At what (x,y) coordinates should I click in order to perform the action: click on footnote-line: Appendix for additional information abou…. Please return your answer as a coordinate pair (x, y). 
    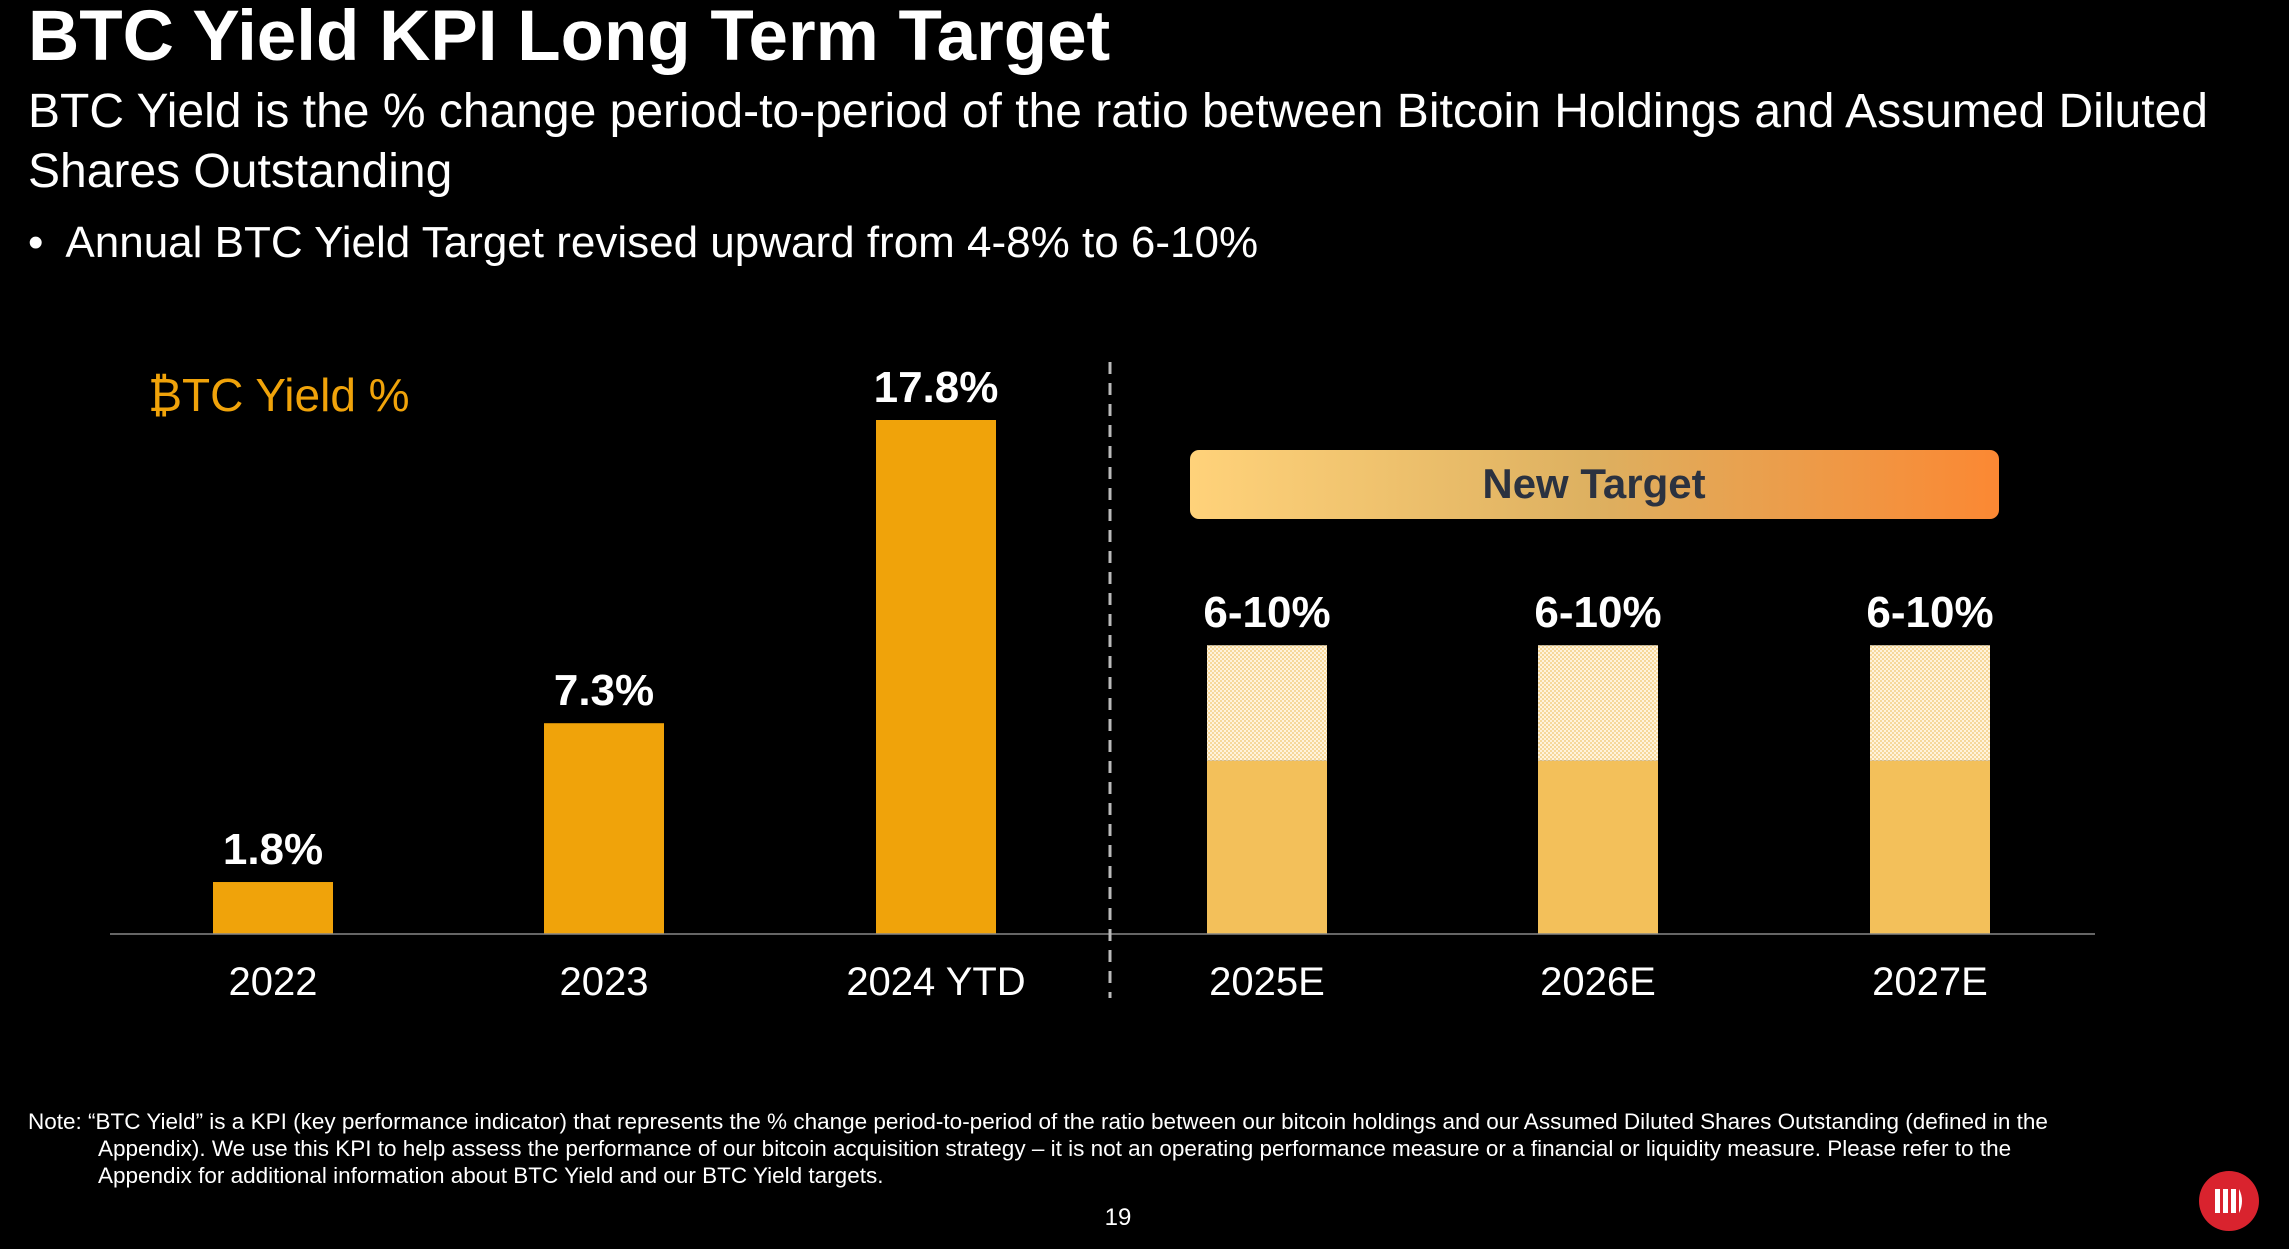
    Looking at the image, I should click on (491, 1175).